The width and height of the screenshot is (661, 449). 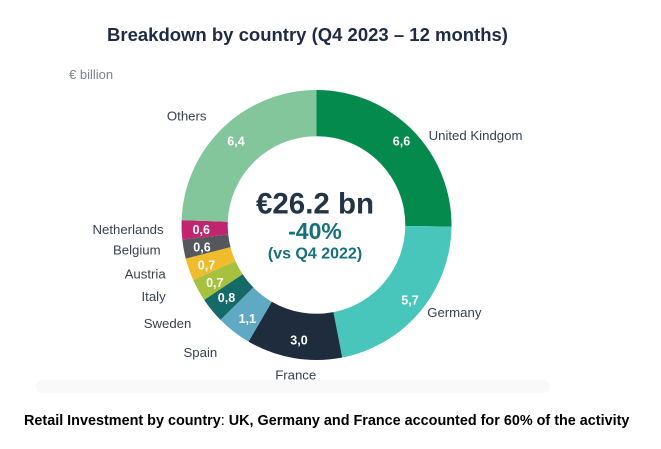 What do you see at coordinates (454, 312) in the screenshot?
I see `svg-text: Germany` at bounding box center [454, 312].